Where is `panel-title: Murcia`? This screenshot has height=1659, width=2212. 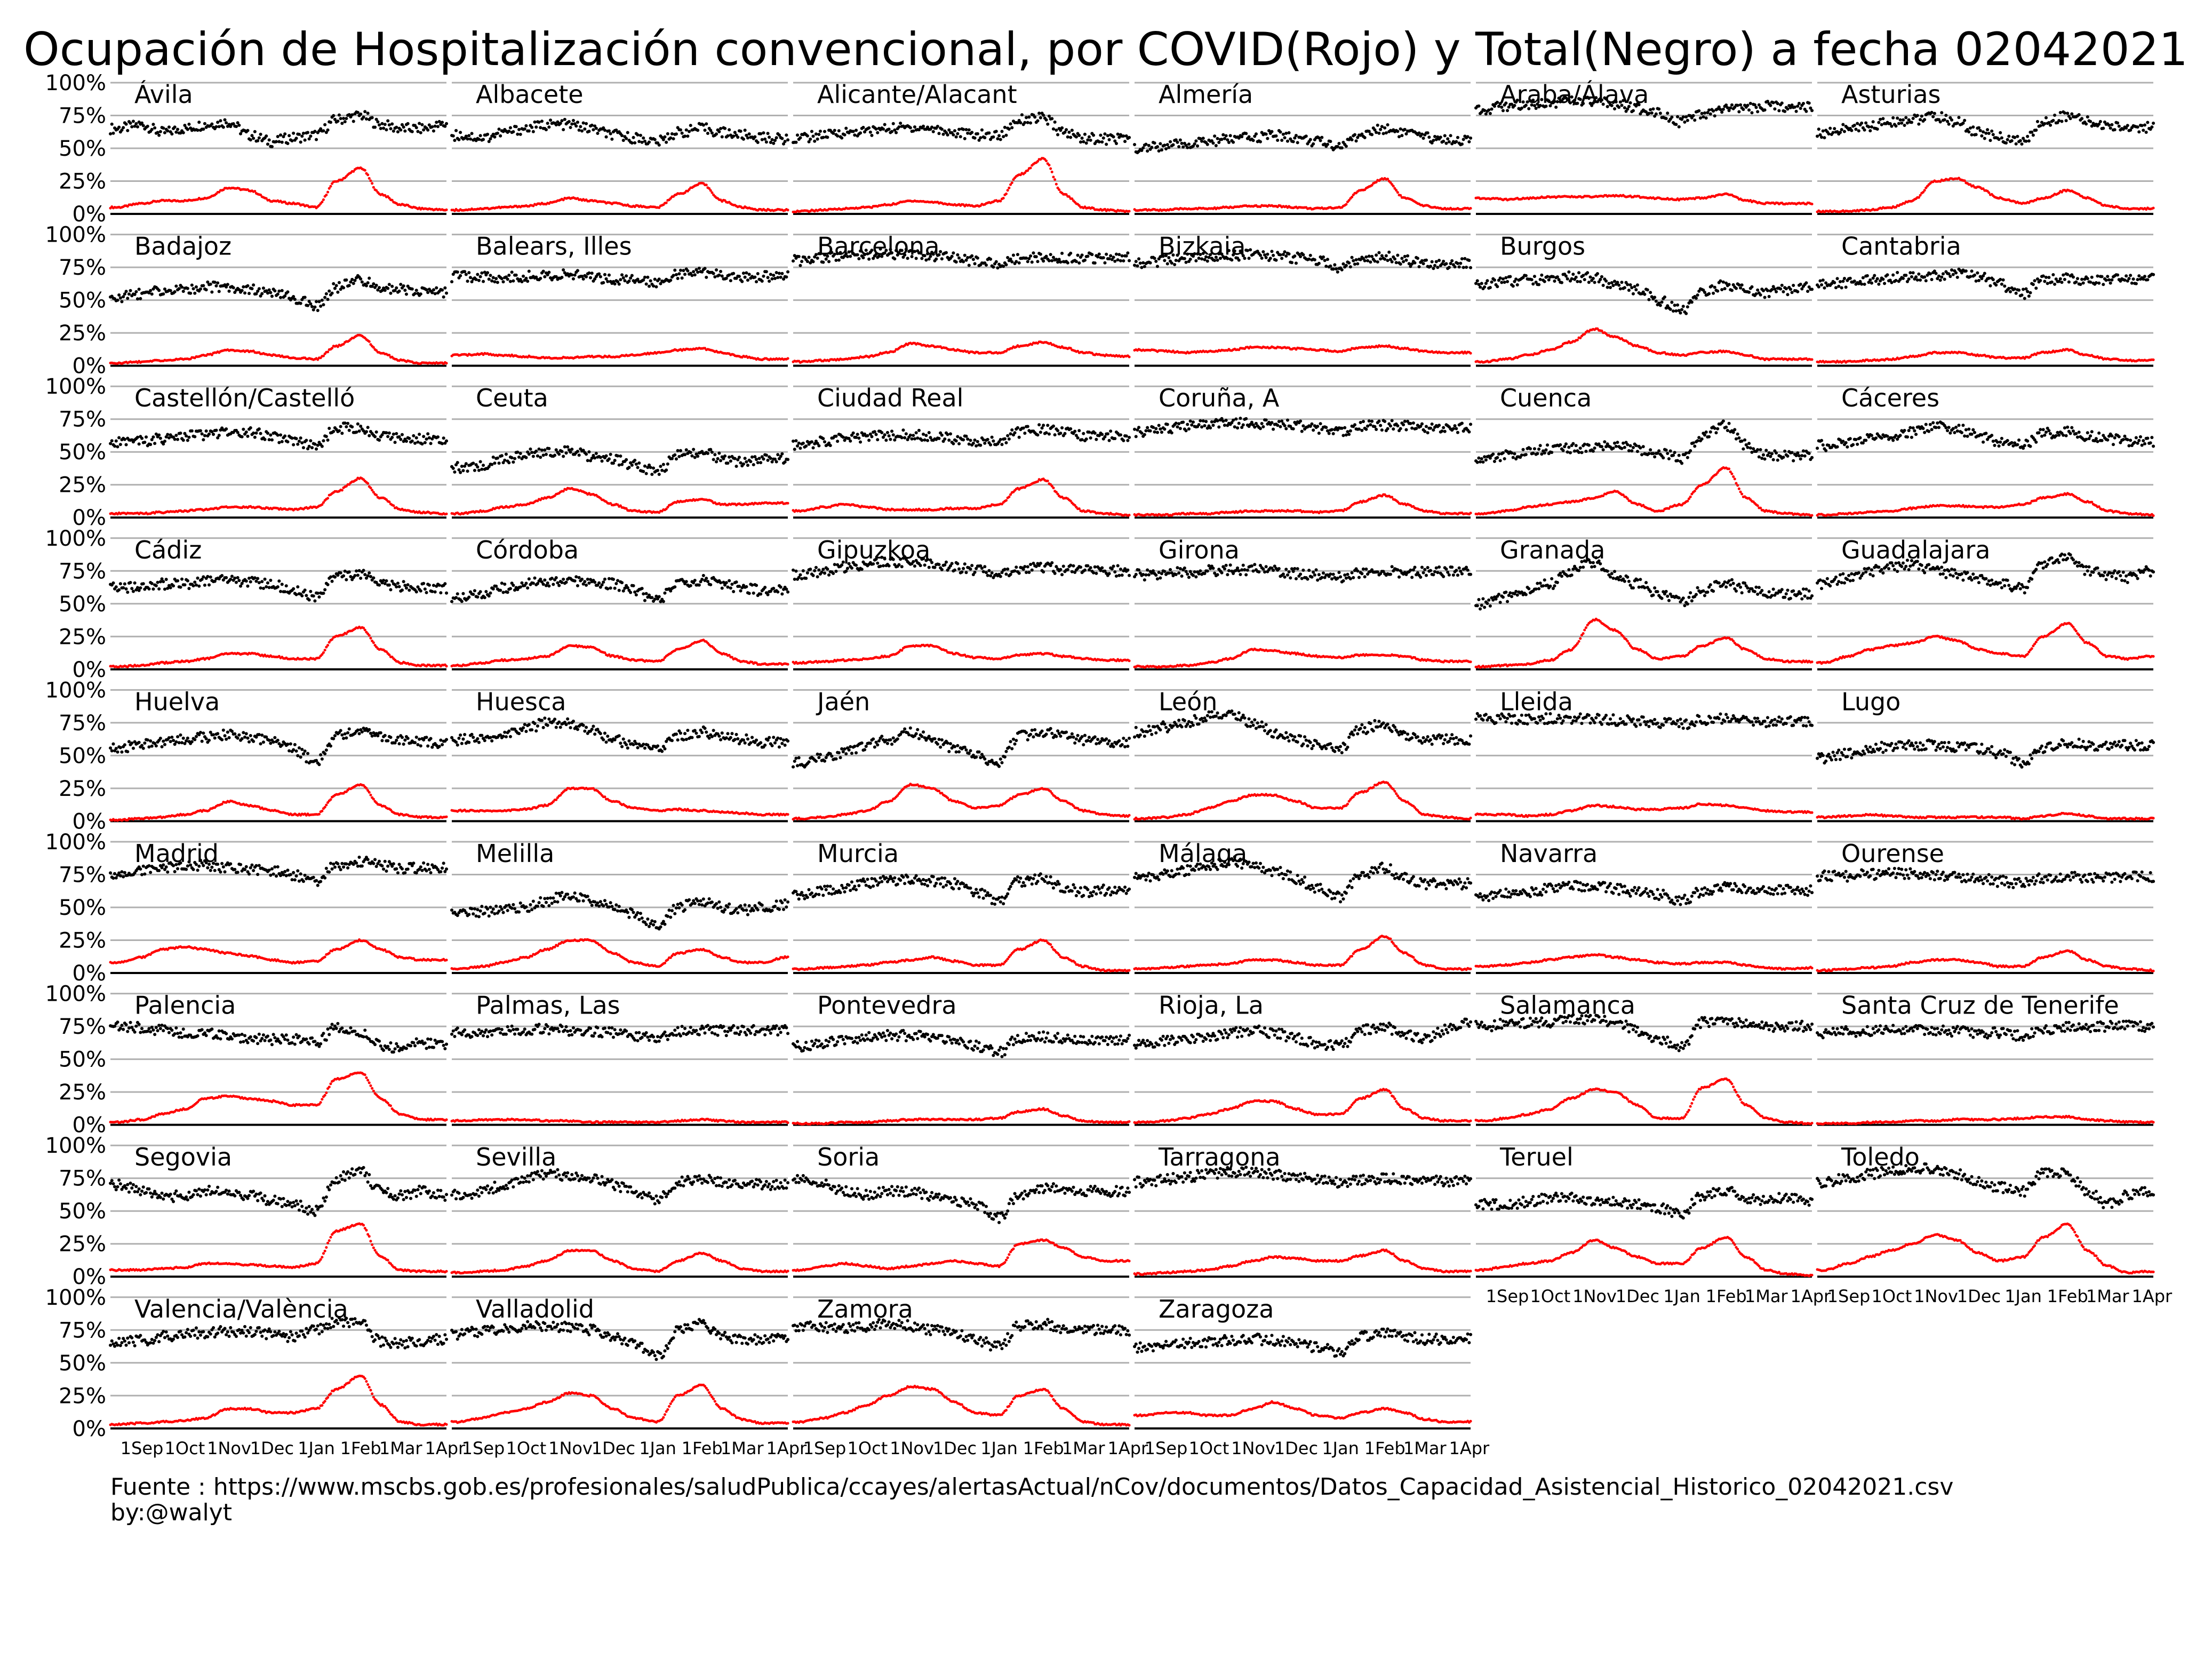 panel-title: Murcia is located at coordinates (858, 853).